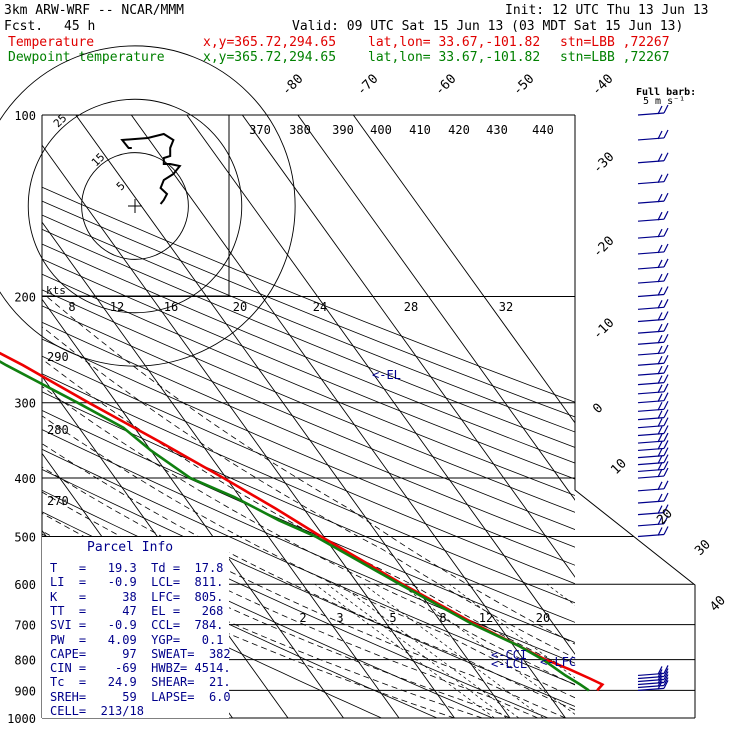 Image resolution: width=740 pixels, height=740 pixels. I want to click on dewpoint-xy: x,y=365.72,294.65, so click(270, 57).